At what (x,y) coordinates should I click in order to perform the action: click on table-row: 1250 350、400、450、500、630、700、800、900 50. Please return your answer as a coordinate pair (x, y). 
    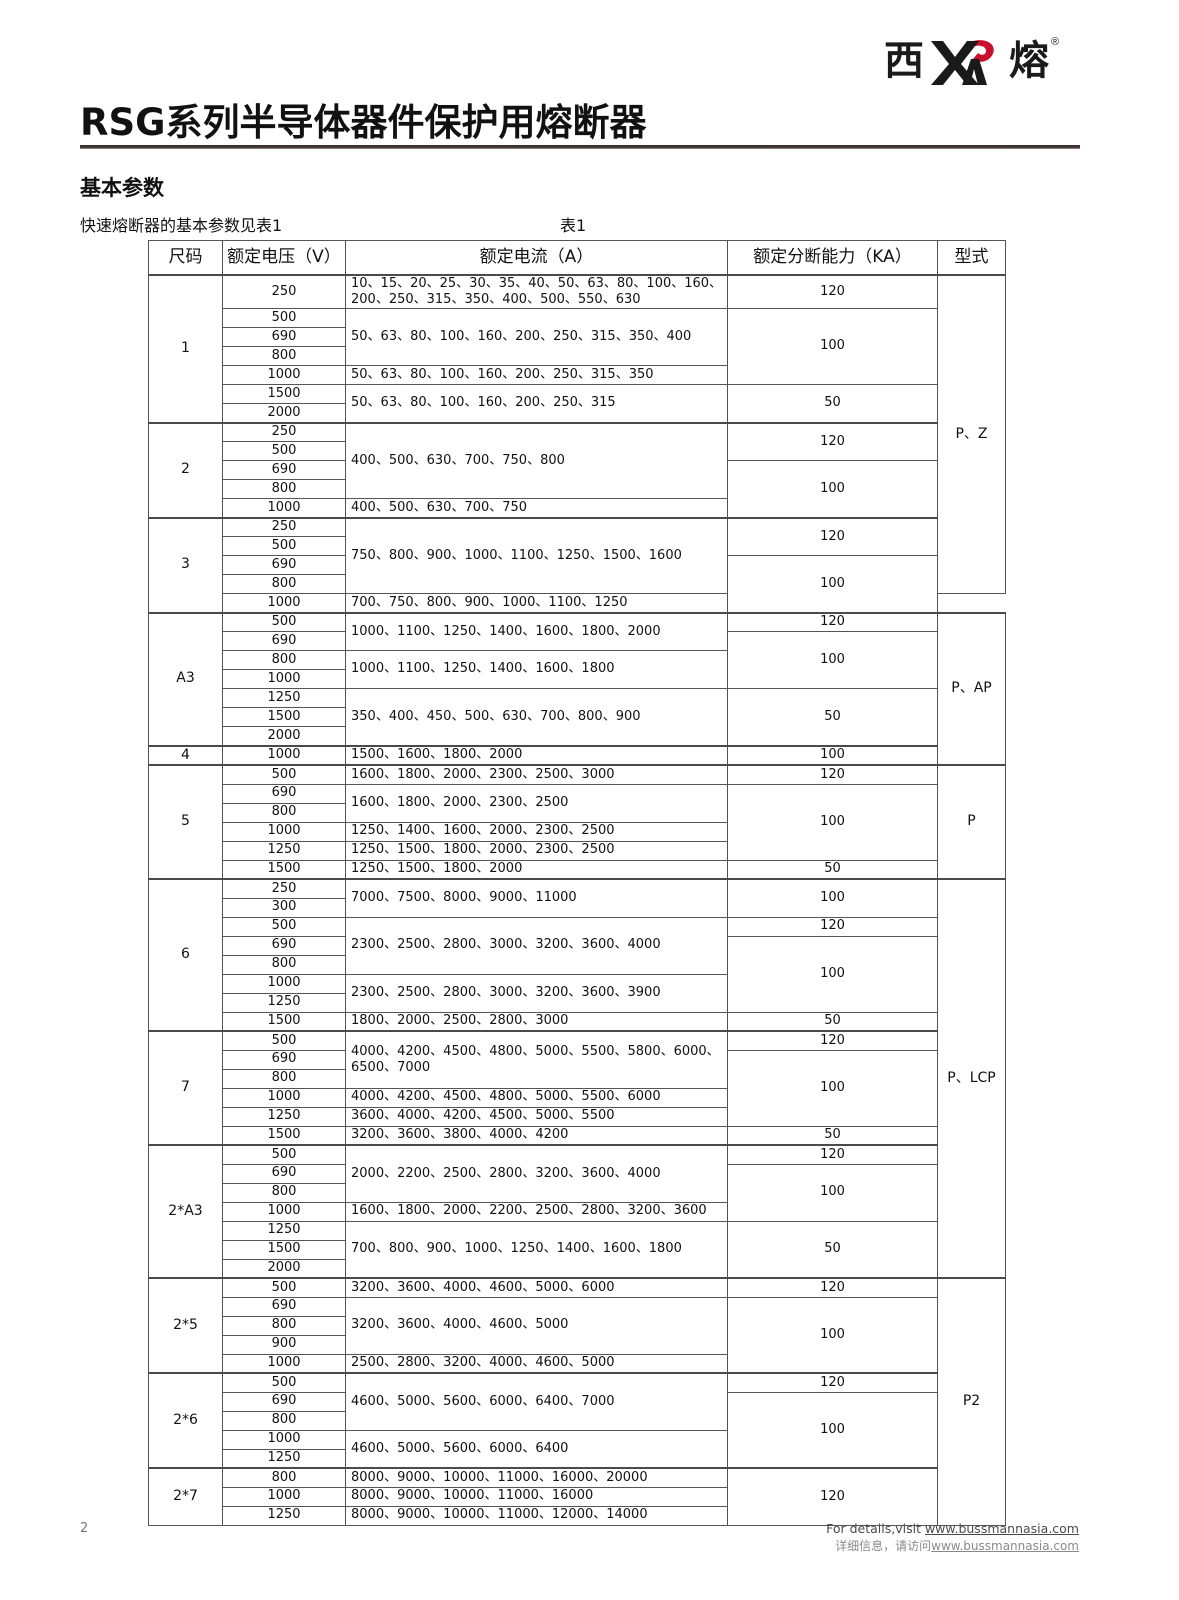
    Looking at the image, I should click on (577, 717).